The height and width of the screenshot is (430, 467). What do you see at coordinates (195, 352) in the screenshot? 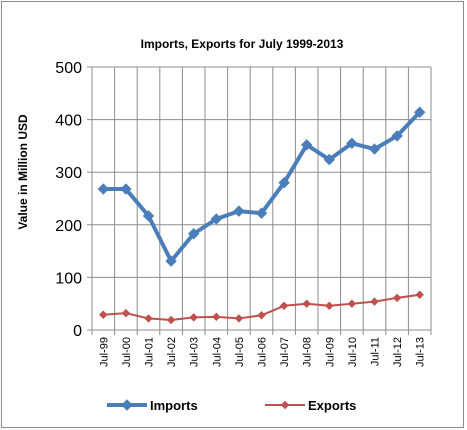
I see `x-tick-label: Jul-03` at bounding box center [195, 352].